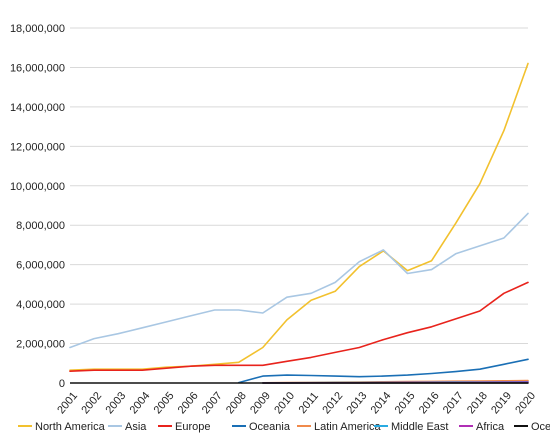 The height and width of the screenshot is (441, 550). What do you see at coordinates (212, 403) in the screenshot?
I see `x-tick-label: 2007` at bounding box center [212, 403].